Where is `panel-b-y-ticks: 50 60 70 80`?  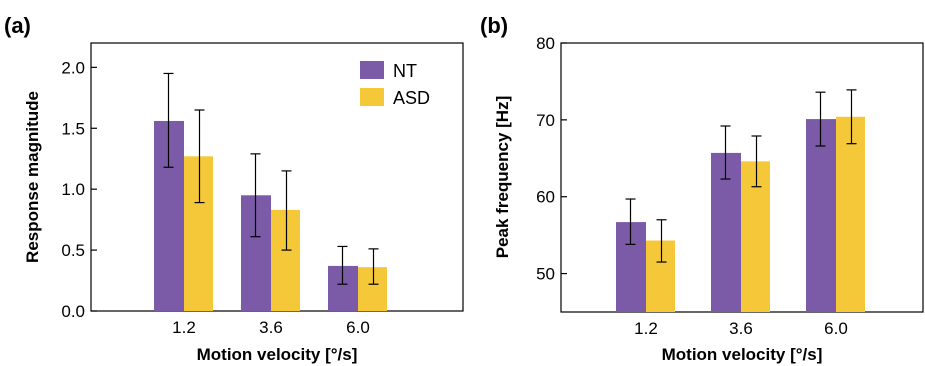 panel-b-y-ticks: 50 60 70 80 is located at coordinates (551, 159).